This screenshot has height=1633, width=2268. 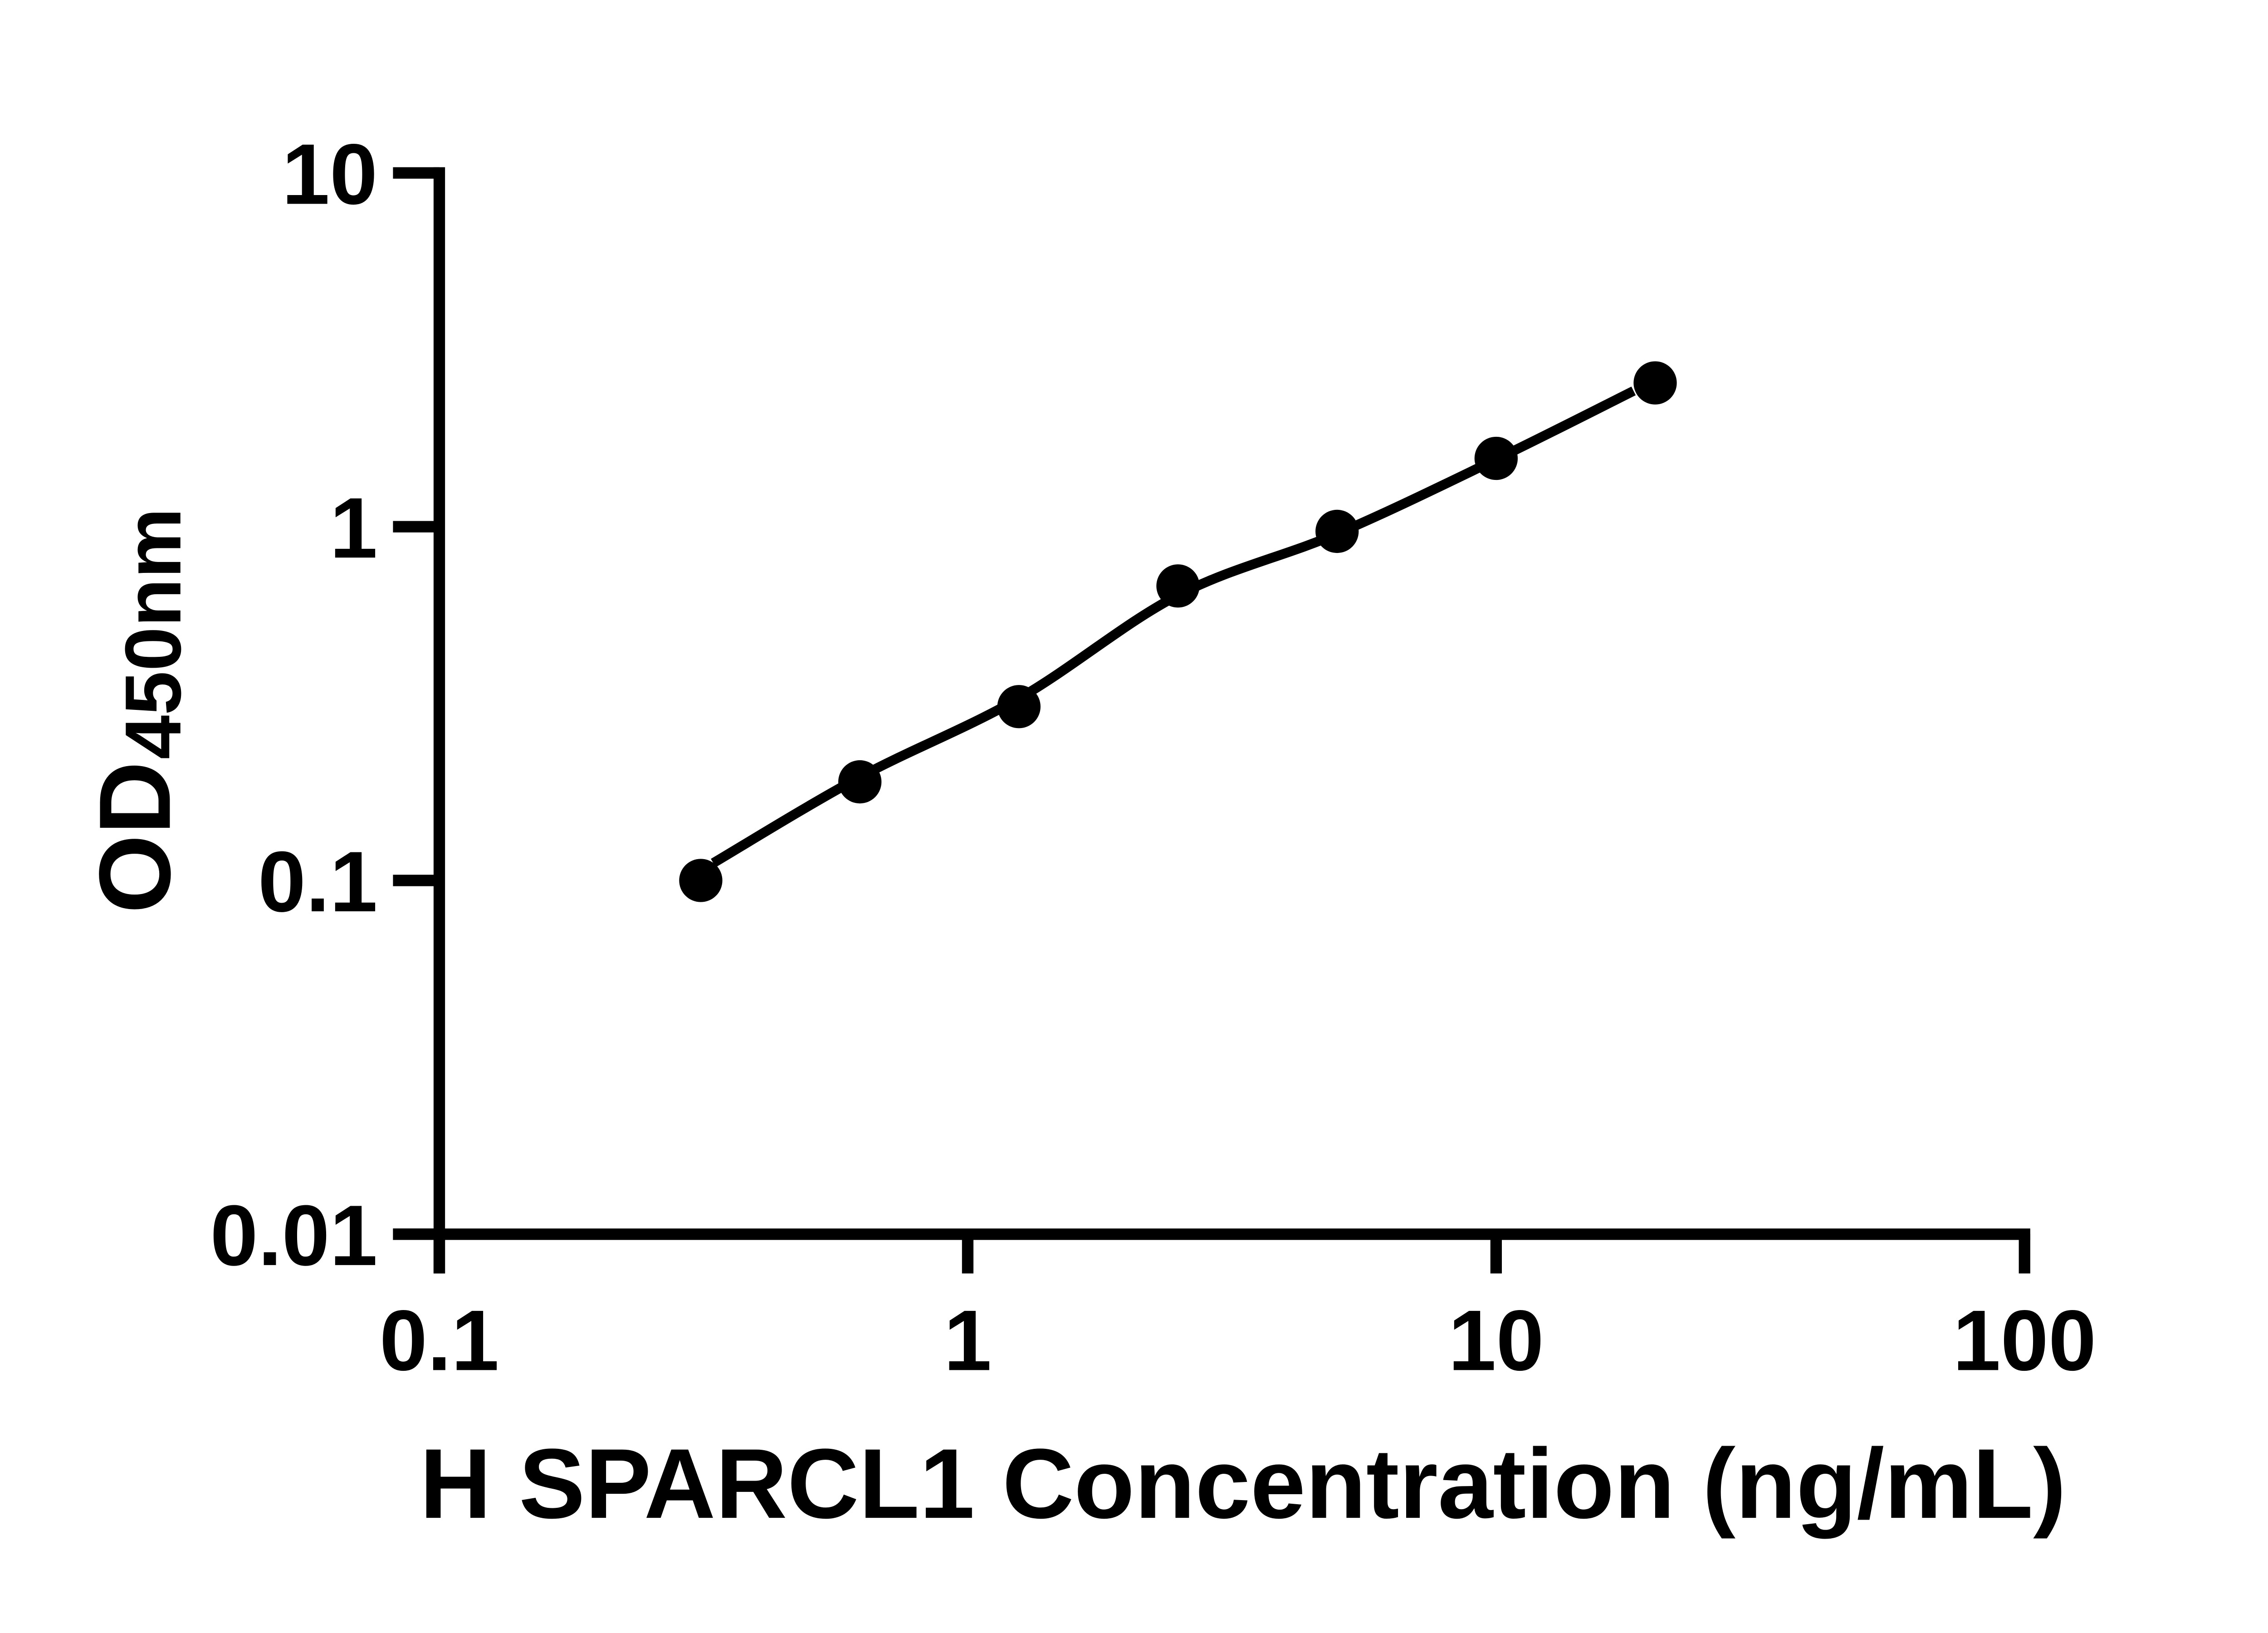 I want to click on y-tick-label: 1, so click(x=353, y=528).